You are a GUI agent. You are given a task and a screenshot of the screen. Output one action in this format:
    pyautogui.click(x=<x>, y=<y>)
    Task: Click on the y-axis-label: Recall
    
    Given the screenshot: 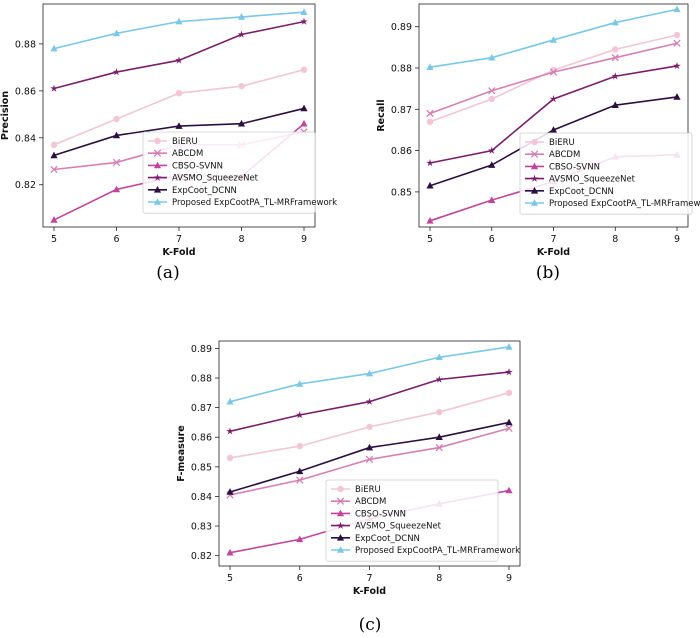 What is the action you would take?
    pyautogui.click(x=381, y=115)
    